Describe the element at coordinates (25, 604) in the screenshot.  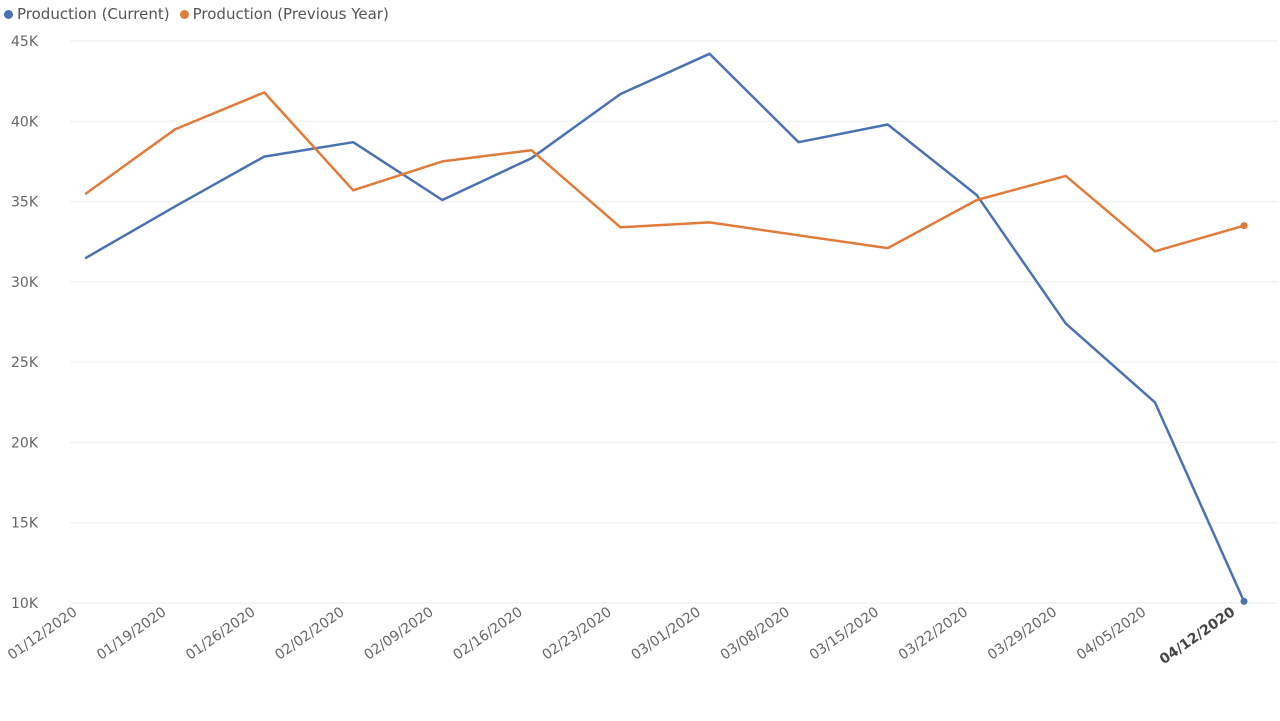
I see `y-tick-label: 10K` at that location.